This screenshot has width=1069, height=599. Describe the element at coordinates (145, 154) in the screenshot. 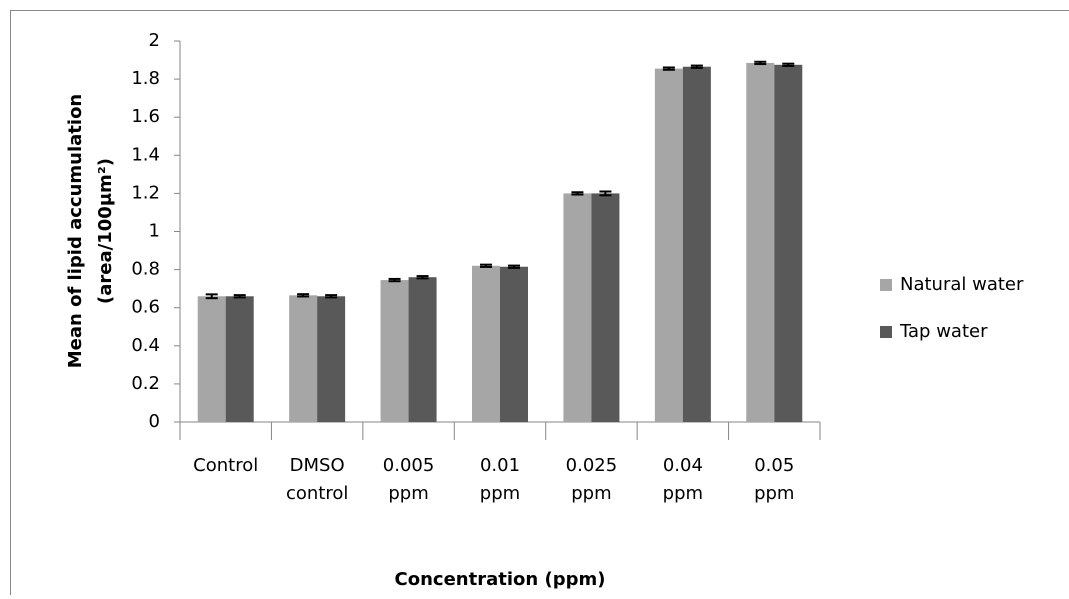

I see `y-tick-label: 1.4` at that location.